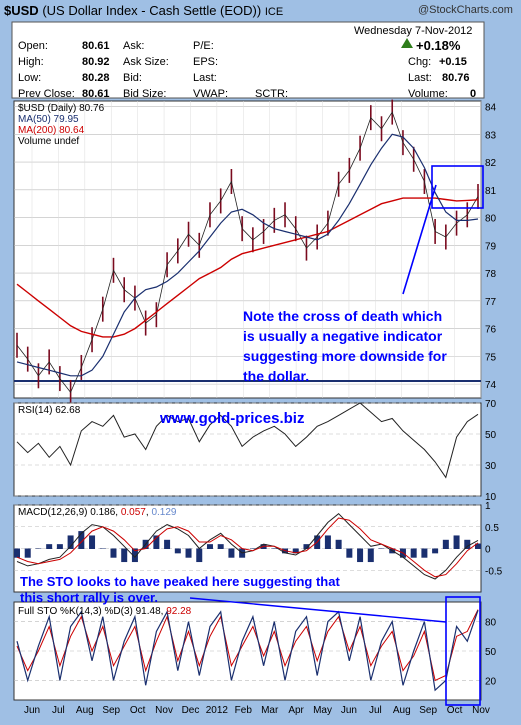  Describe the element at coordinates (491, 404) in the screenshot. I see `rsi-axis-tick-label: 70` at that location.